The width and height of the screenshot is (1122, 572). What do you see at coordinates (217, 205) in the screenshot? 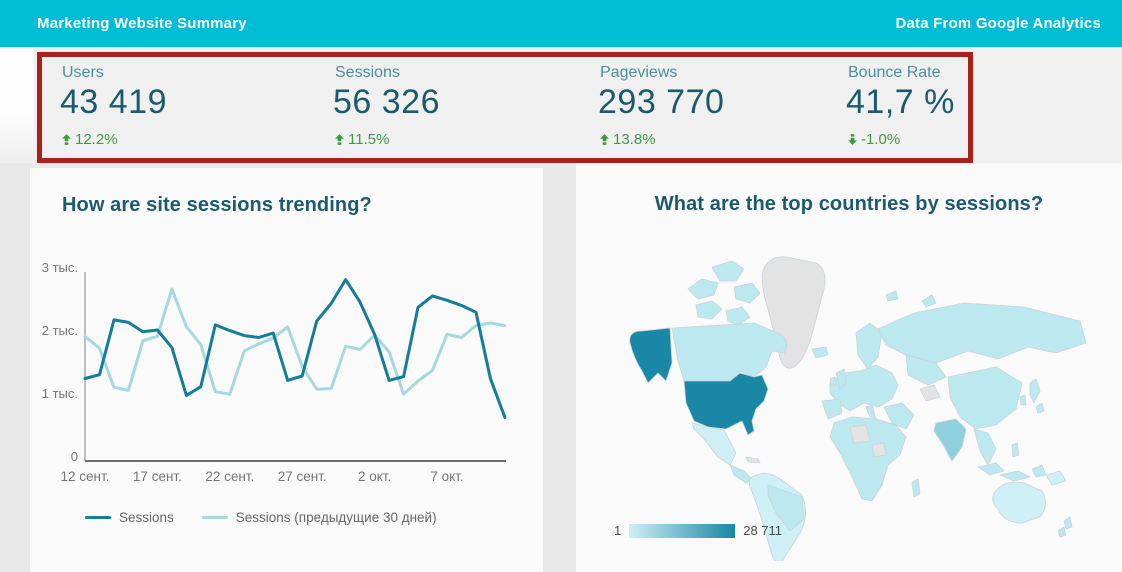
I see `trend-chart-title: How are site sessions trending?` at bounding box center [217, 205].